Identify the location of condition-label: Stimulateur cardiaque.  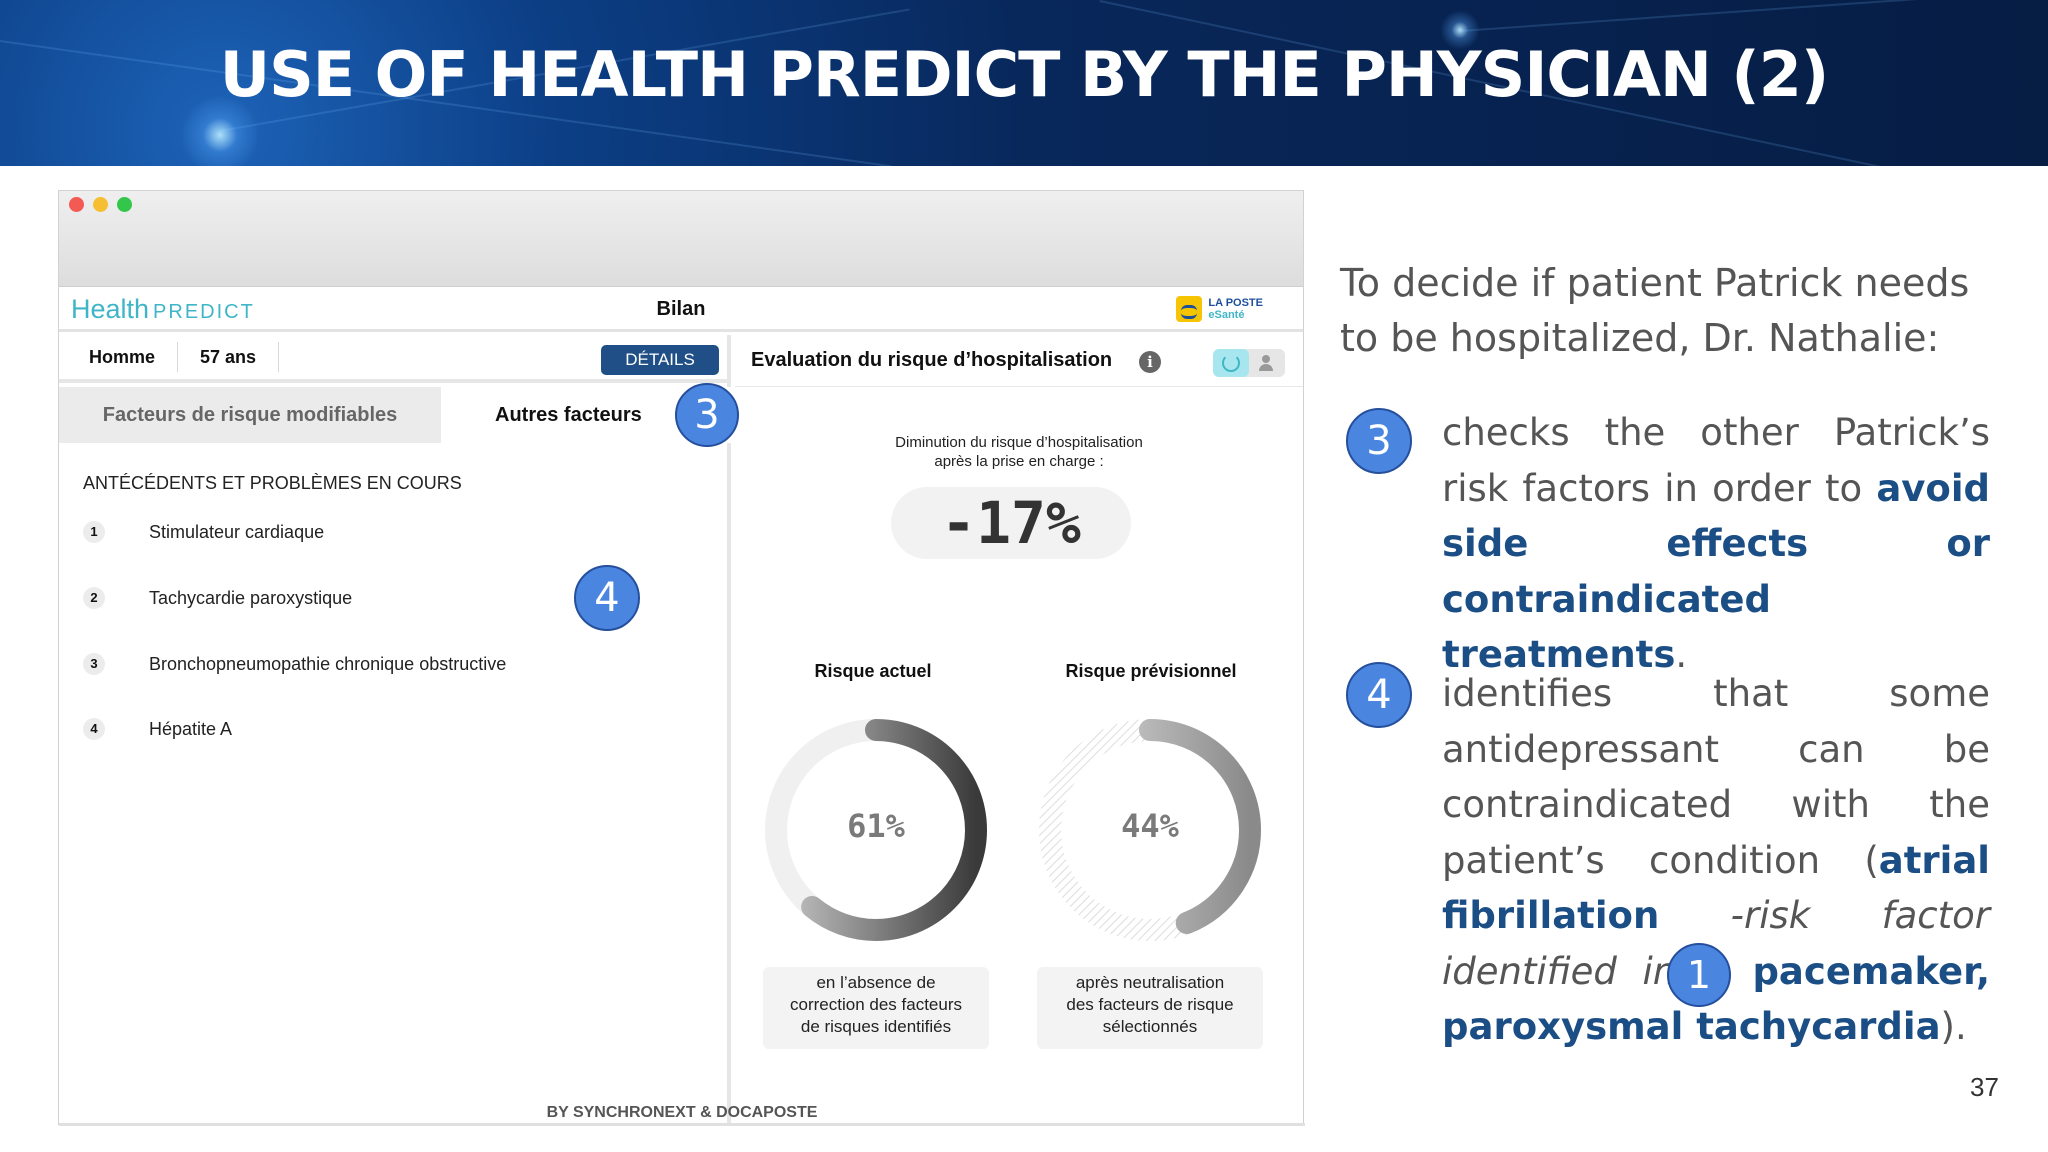
(237, 531).